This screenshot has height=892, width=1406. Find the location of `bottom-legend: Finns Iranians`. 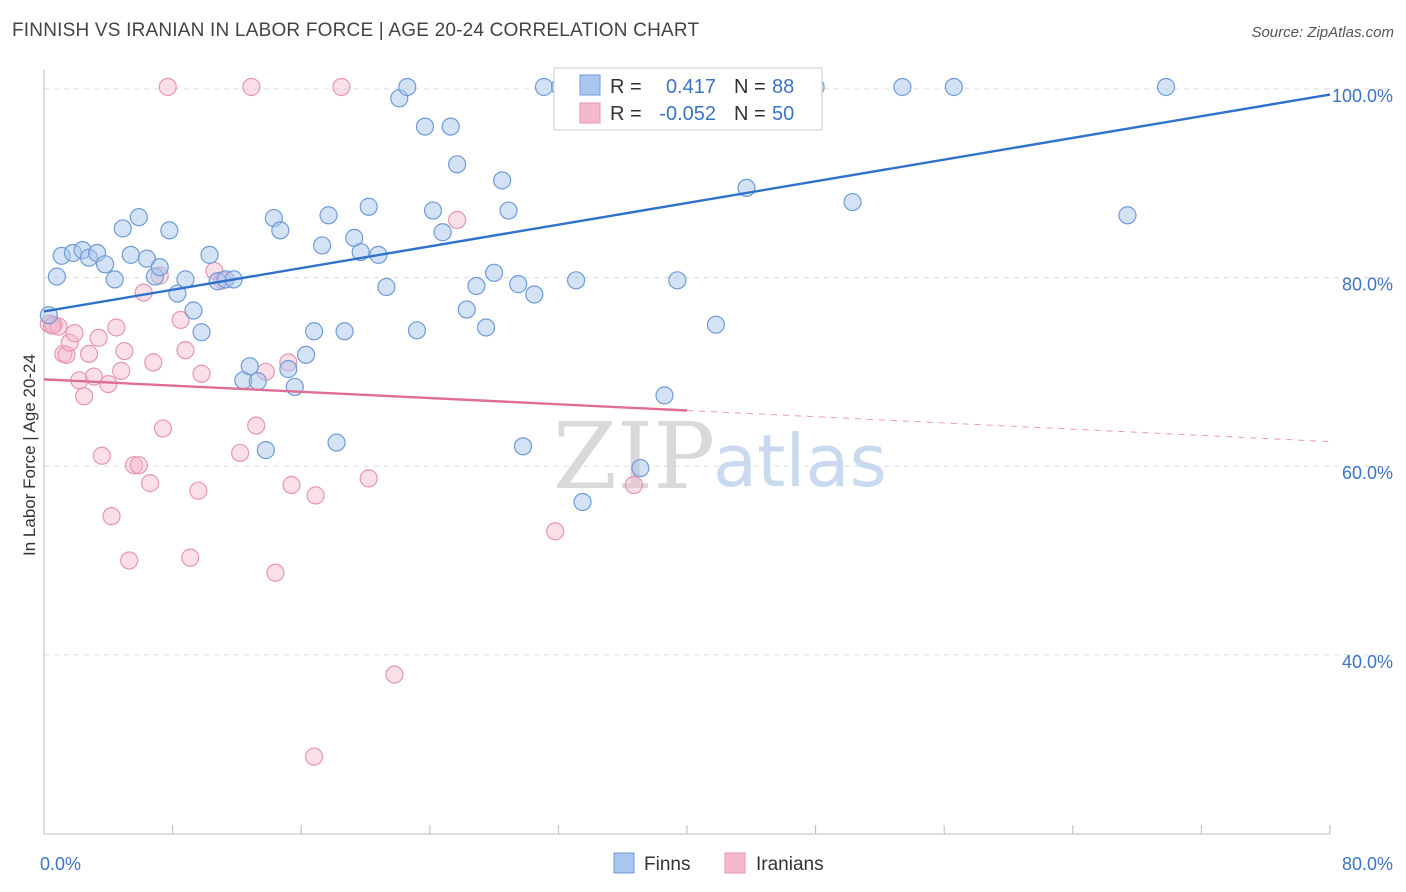

bottom-legend: Finns Iranians is located at coordinates (718, 863).